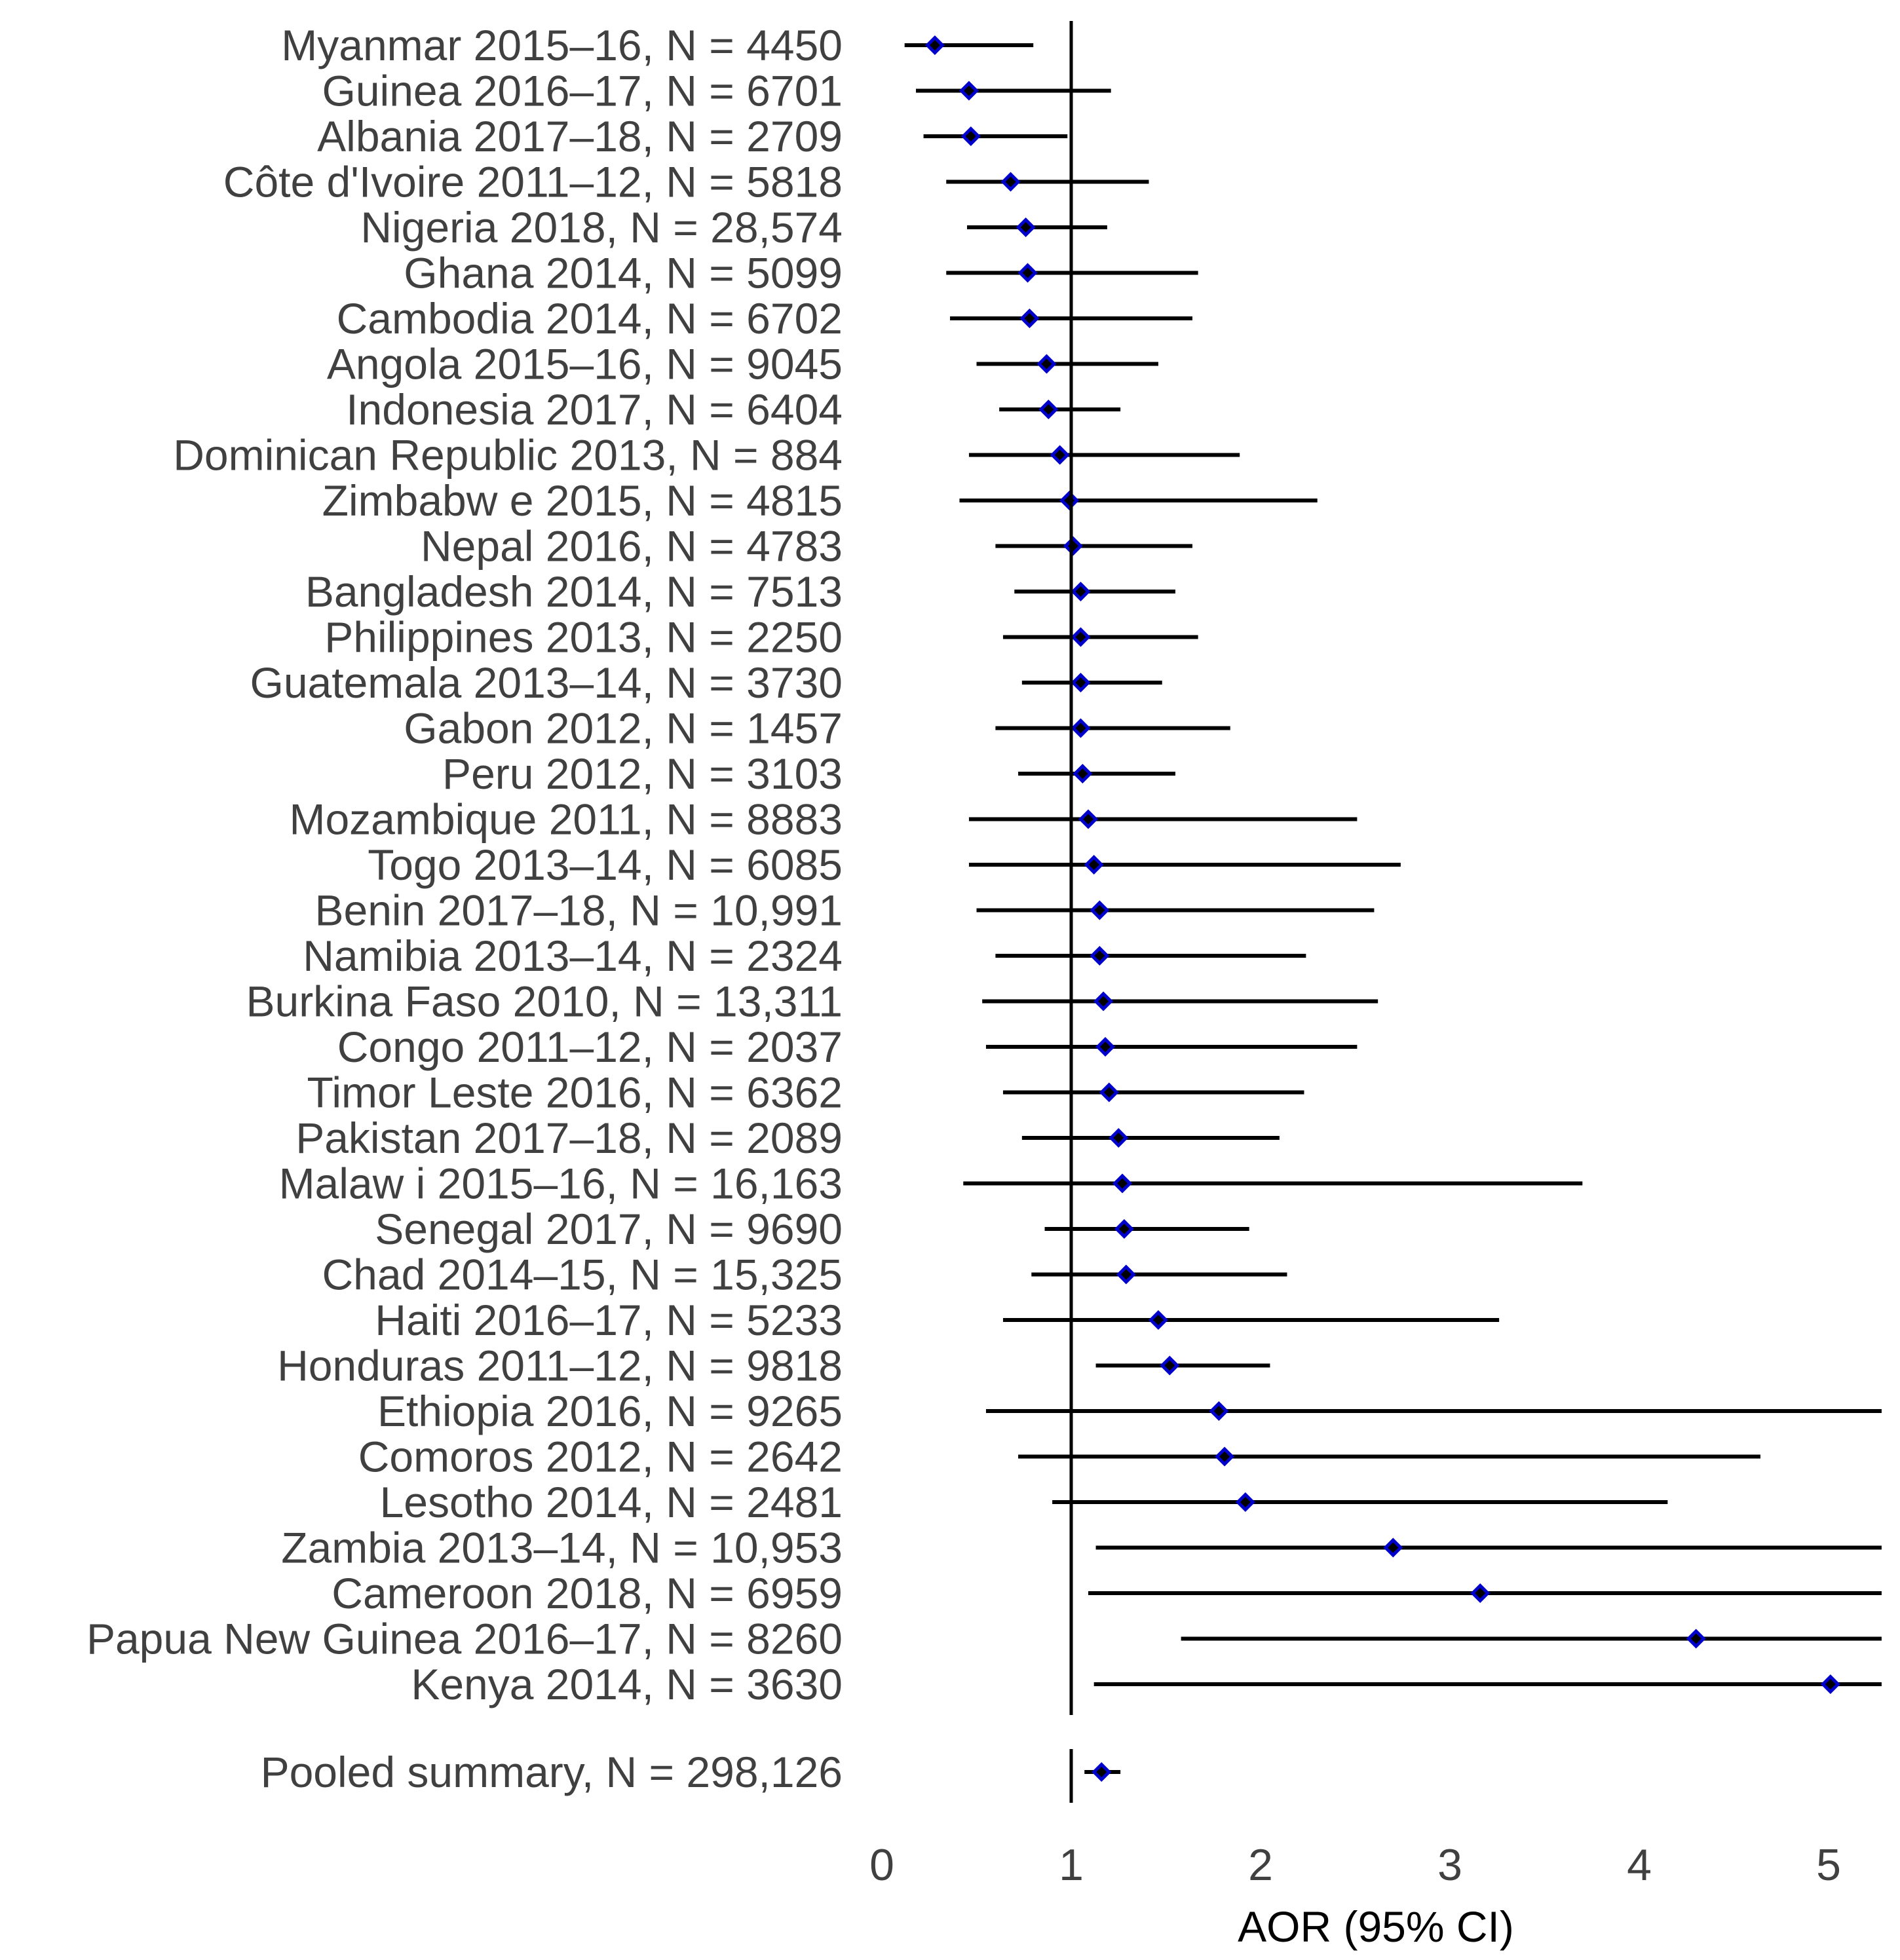 The image size is (1900, 1960). What do you see at coordinates (611, 1502) in the screenshot?
I see `study-label: Lesotho 2014, N = 2481` at bounding box center [611, 1502].